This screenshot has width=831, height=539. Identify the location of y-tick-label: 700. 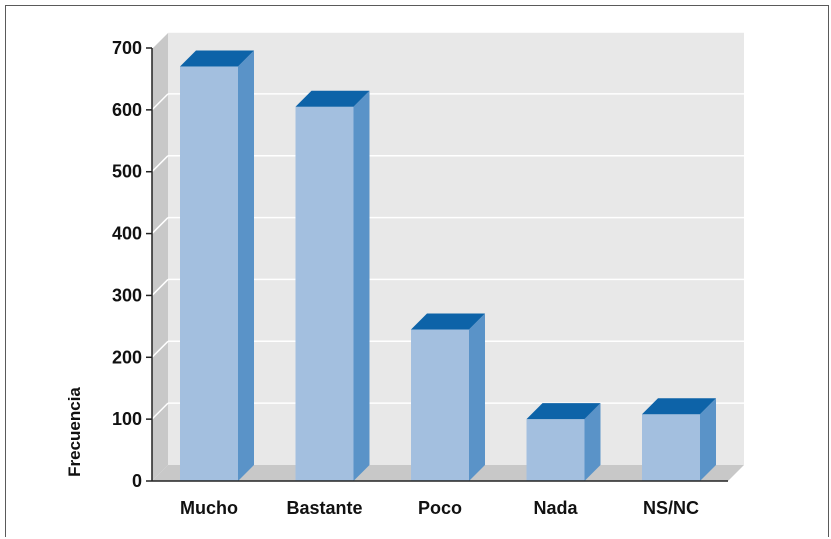
(127, 48).